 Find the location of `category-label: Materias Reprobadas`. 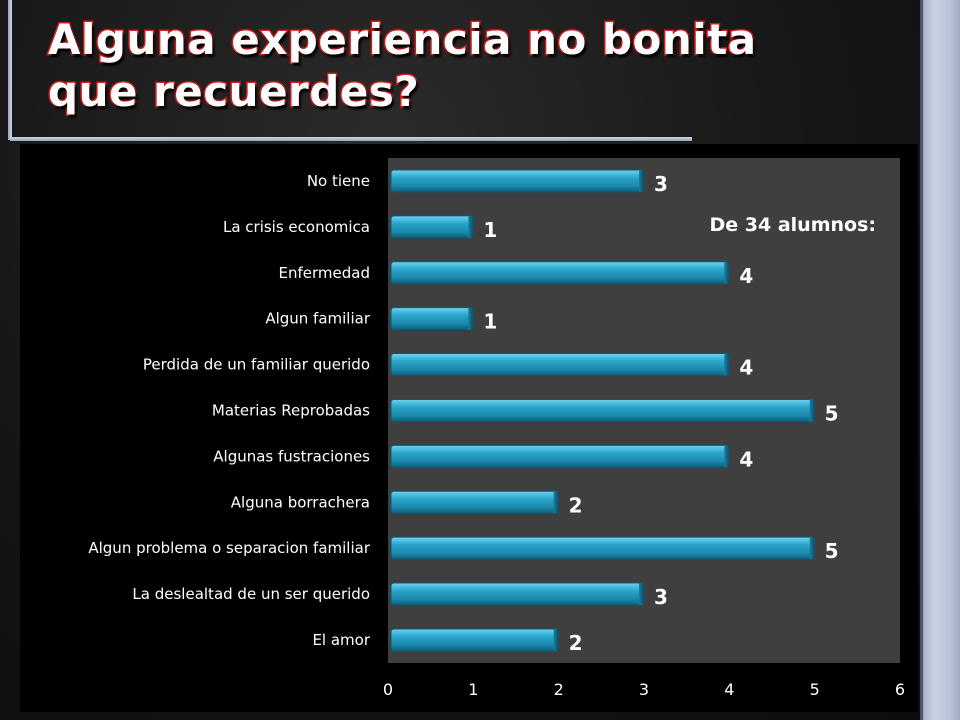

category-label: Materias Reprobadas is located at coordinates (291, 410).